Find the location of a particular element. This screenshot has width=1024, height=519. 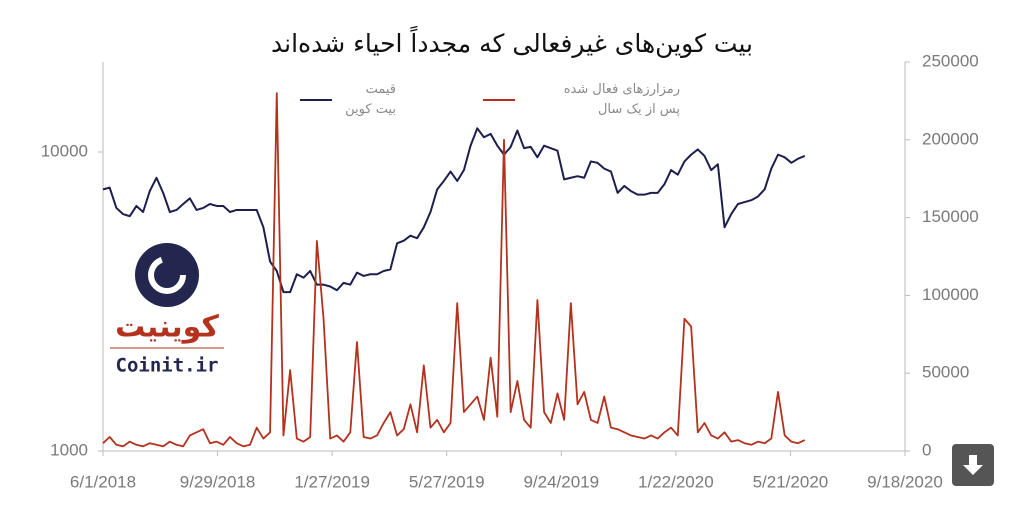

x-tick-label: 1/22/2020 is located at coordinates (676, 481).